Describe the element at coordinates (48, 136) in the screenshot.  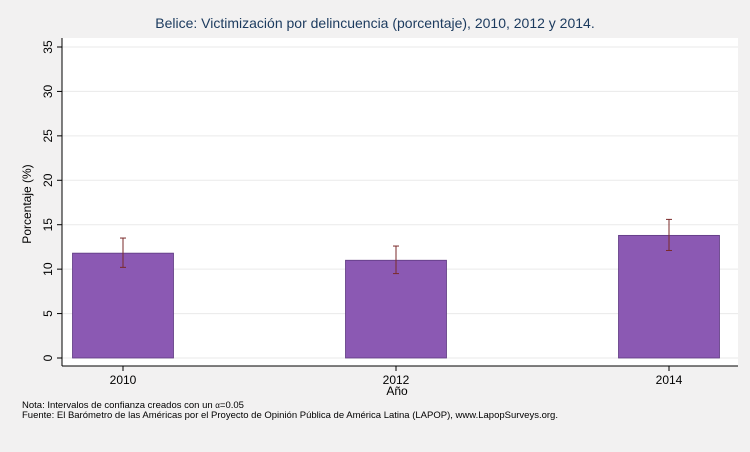
I see `y-tick-label: 25` at that location.